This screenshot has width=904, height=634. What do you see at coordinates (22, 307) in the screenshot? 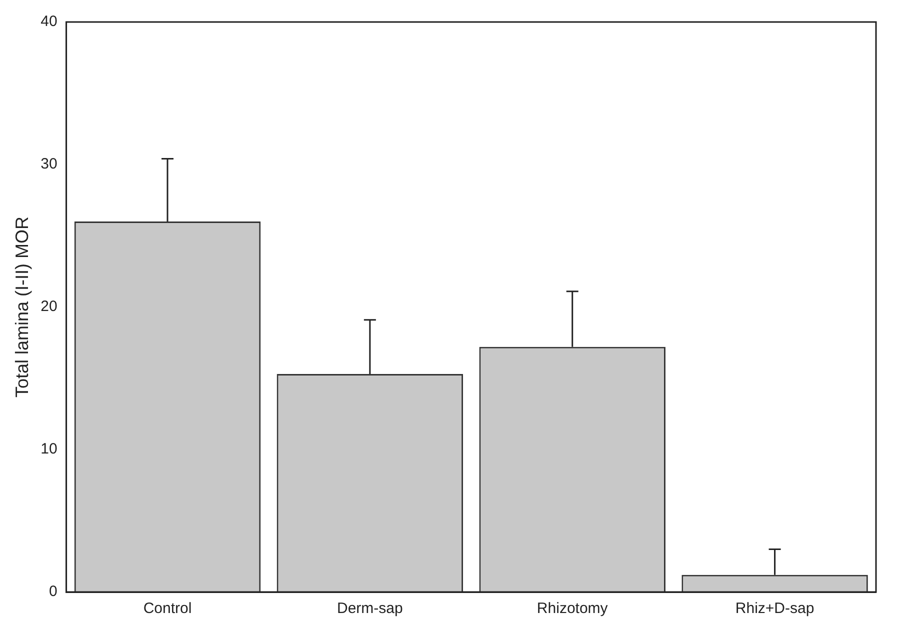
I see `y-axis-title: Total lamina (I-II) MOR` at bounding box center [22, 307].